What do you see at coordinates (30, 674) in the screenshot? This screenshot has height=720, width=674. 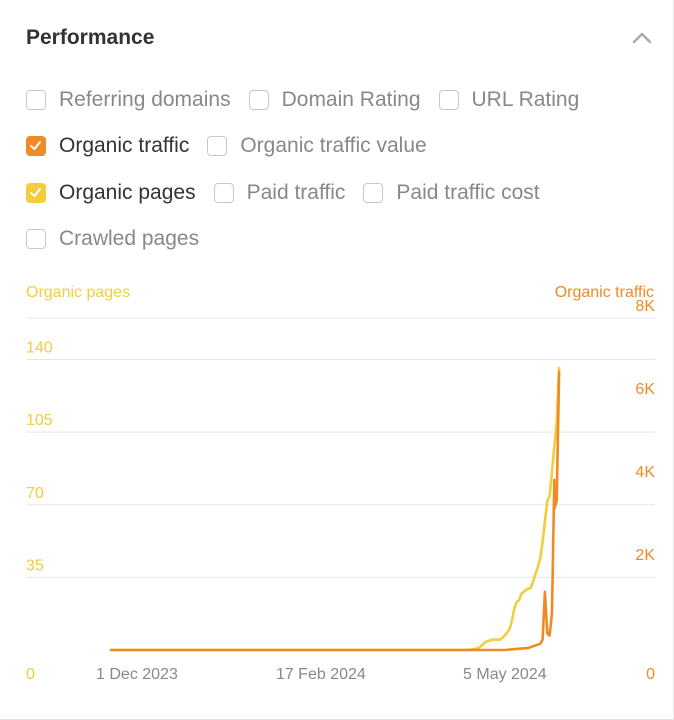 I see `left-tick-label: 0` at bounding box center [30, 674].